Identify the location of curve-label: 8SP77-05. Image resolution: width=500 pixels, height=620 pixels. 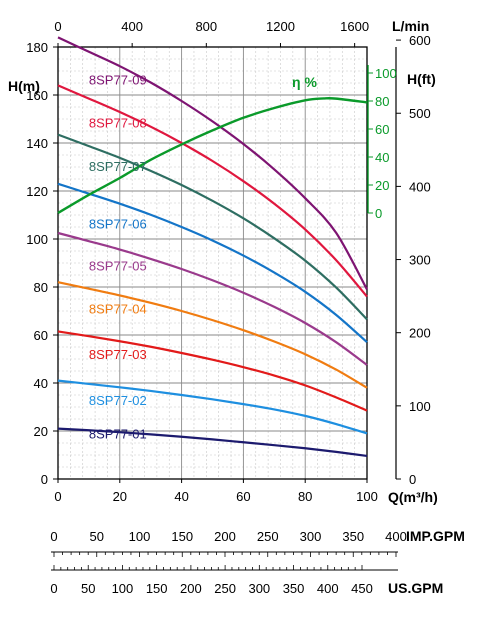
(118, 265).